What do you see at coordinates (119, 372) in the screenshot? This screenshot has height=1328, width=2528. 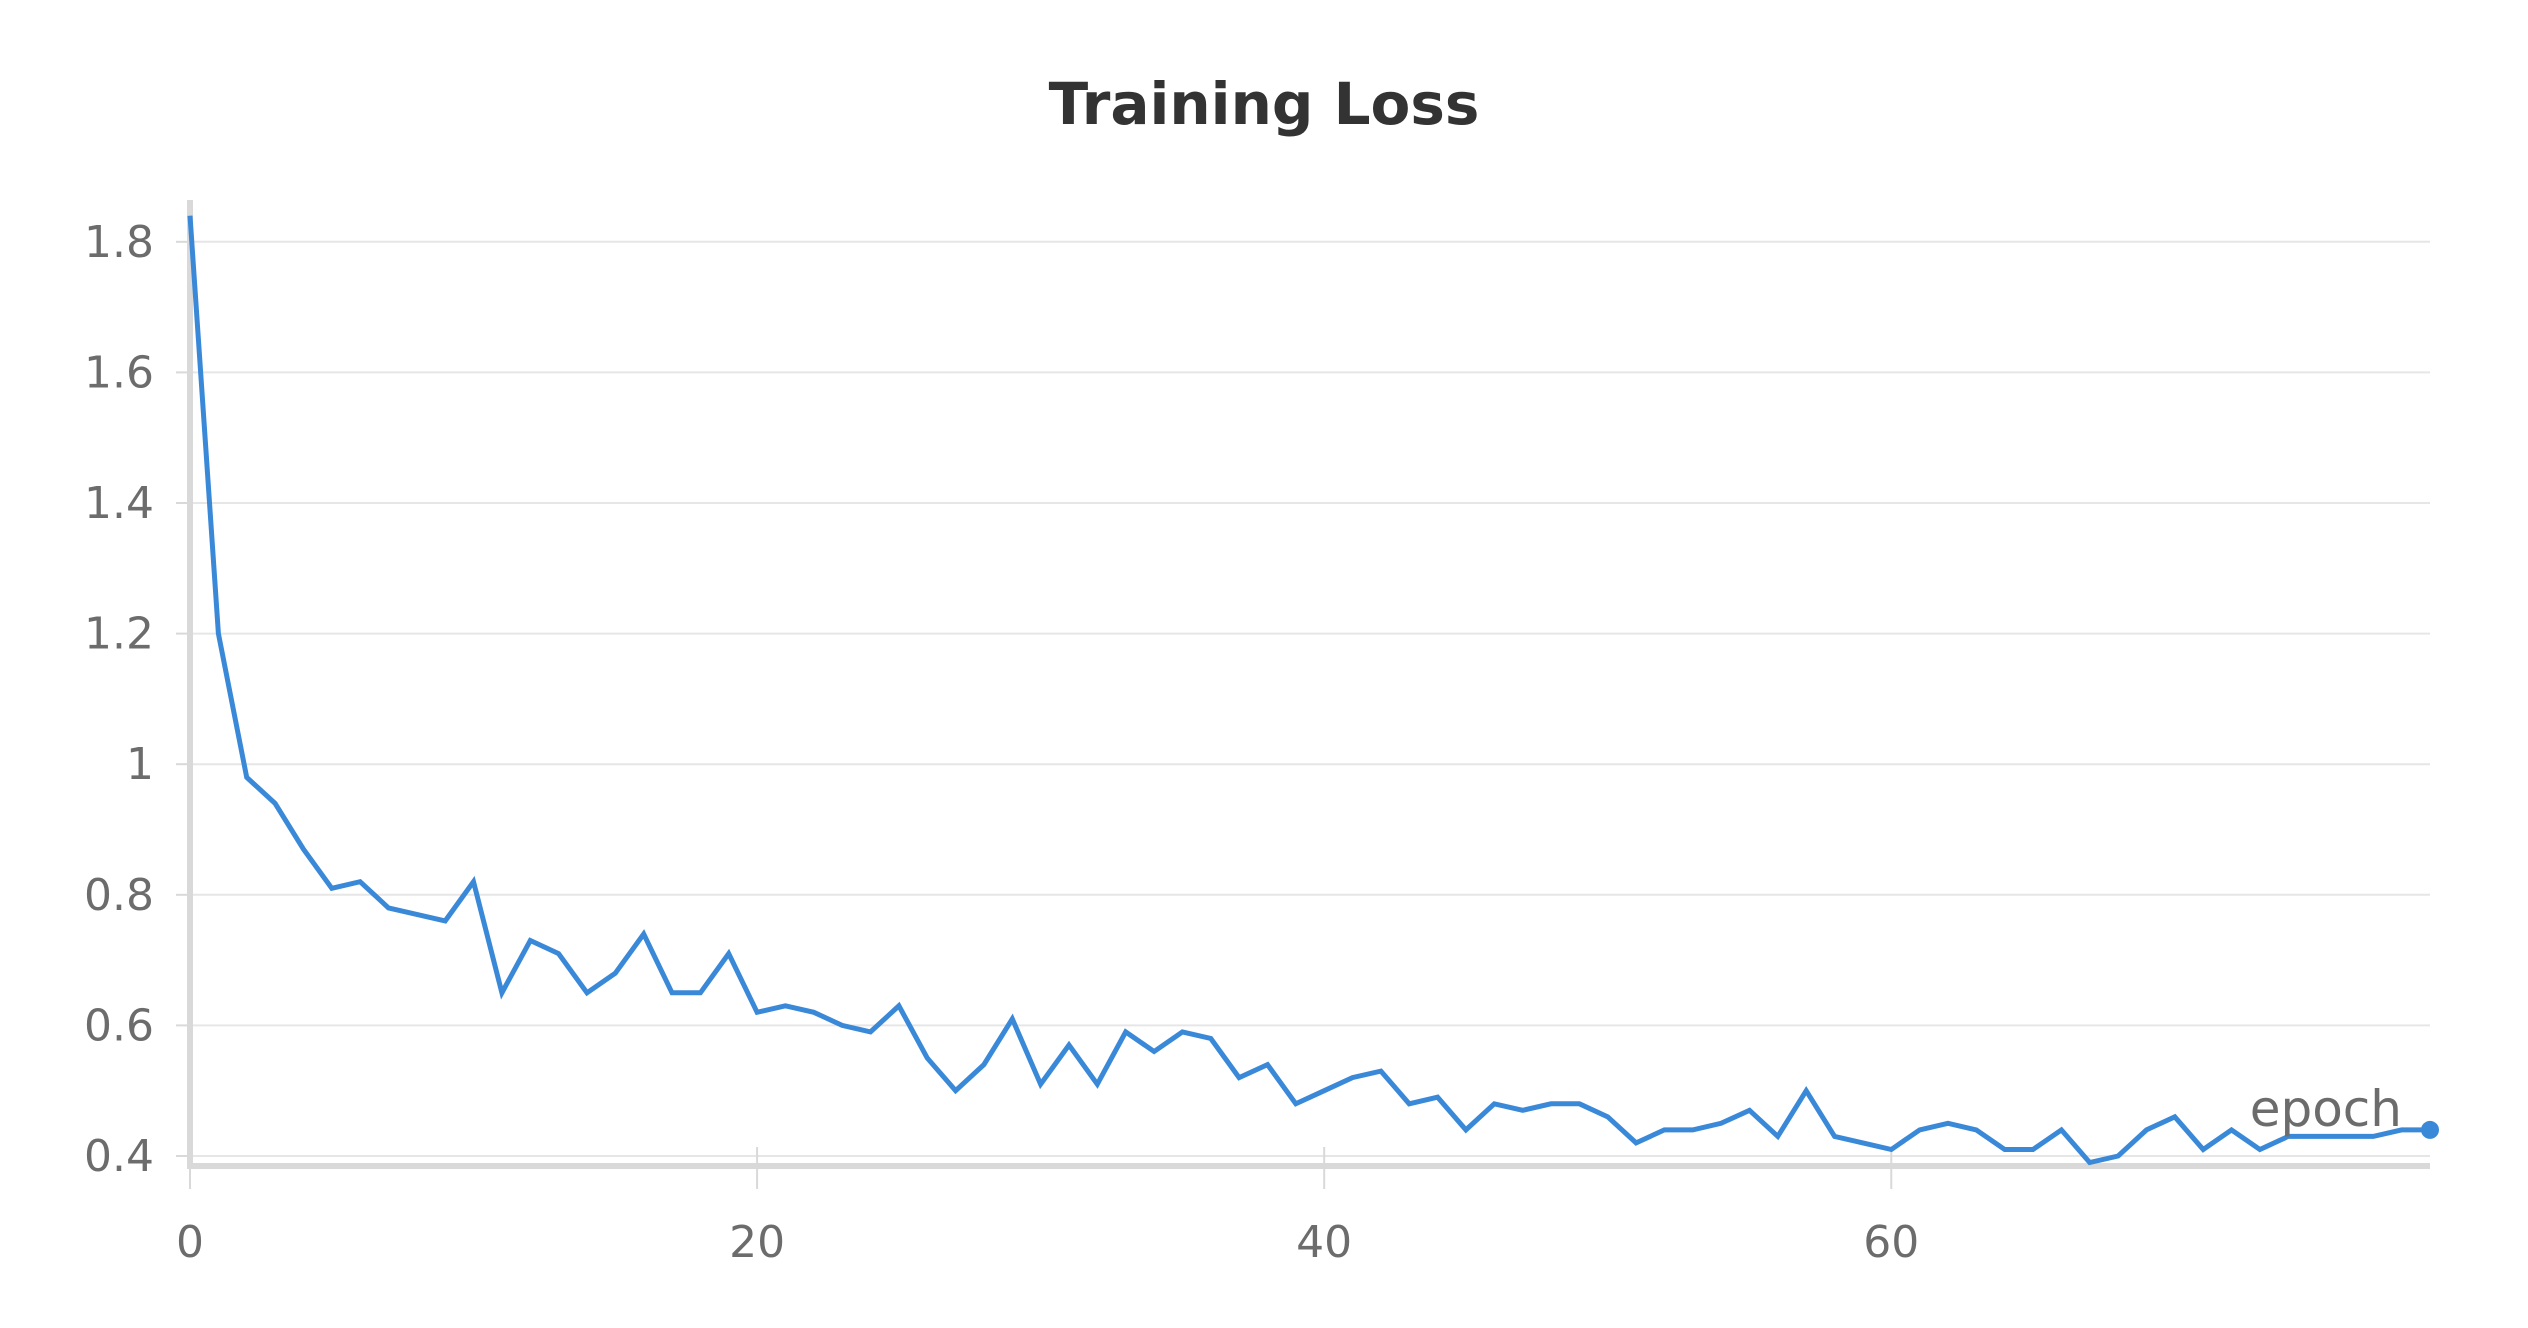 I see `y-tick-label: 1.6` at bounding box center [119, 372].